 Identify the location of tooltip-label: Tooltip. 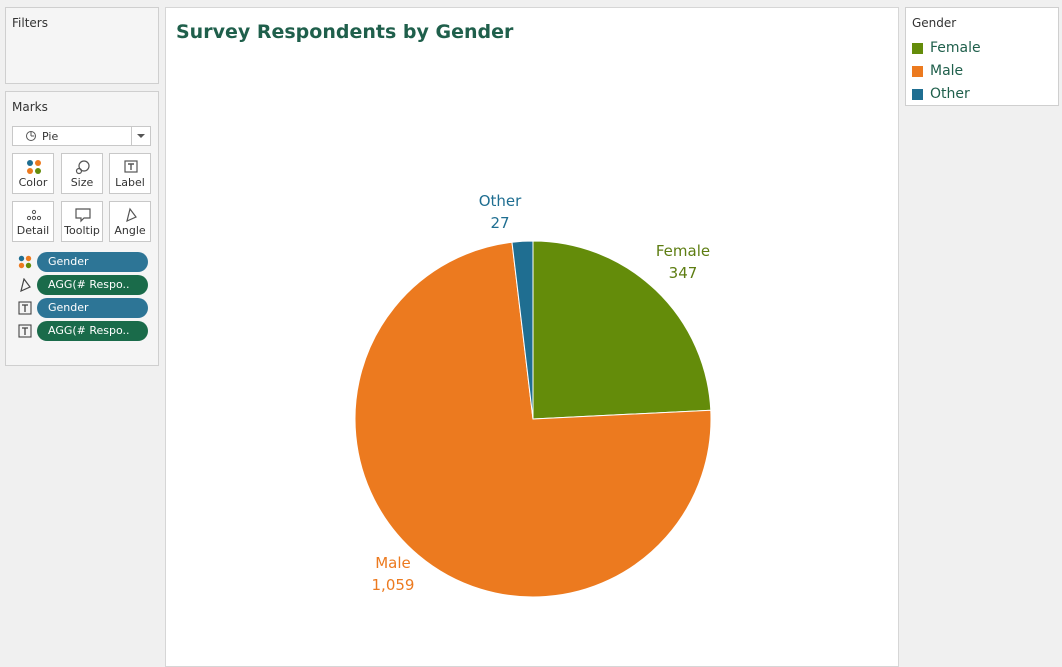
(82, 230).